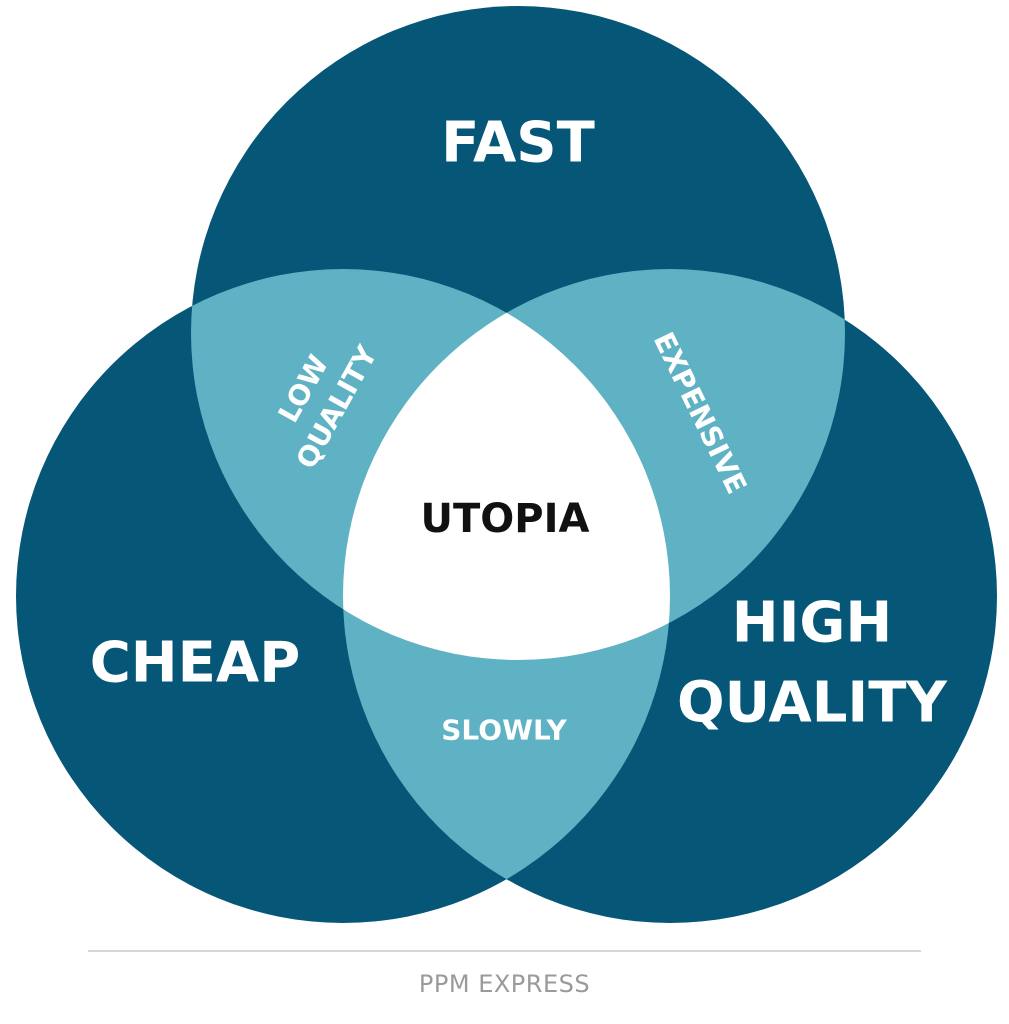 Image resolution: width=1009 pixels, height=1024 pixels. What do you see at coordinates (518, 143) in the screenshot?
I see `label-fast: FAST` at bounding box center [518, 143].